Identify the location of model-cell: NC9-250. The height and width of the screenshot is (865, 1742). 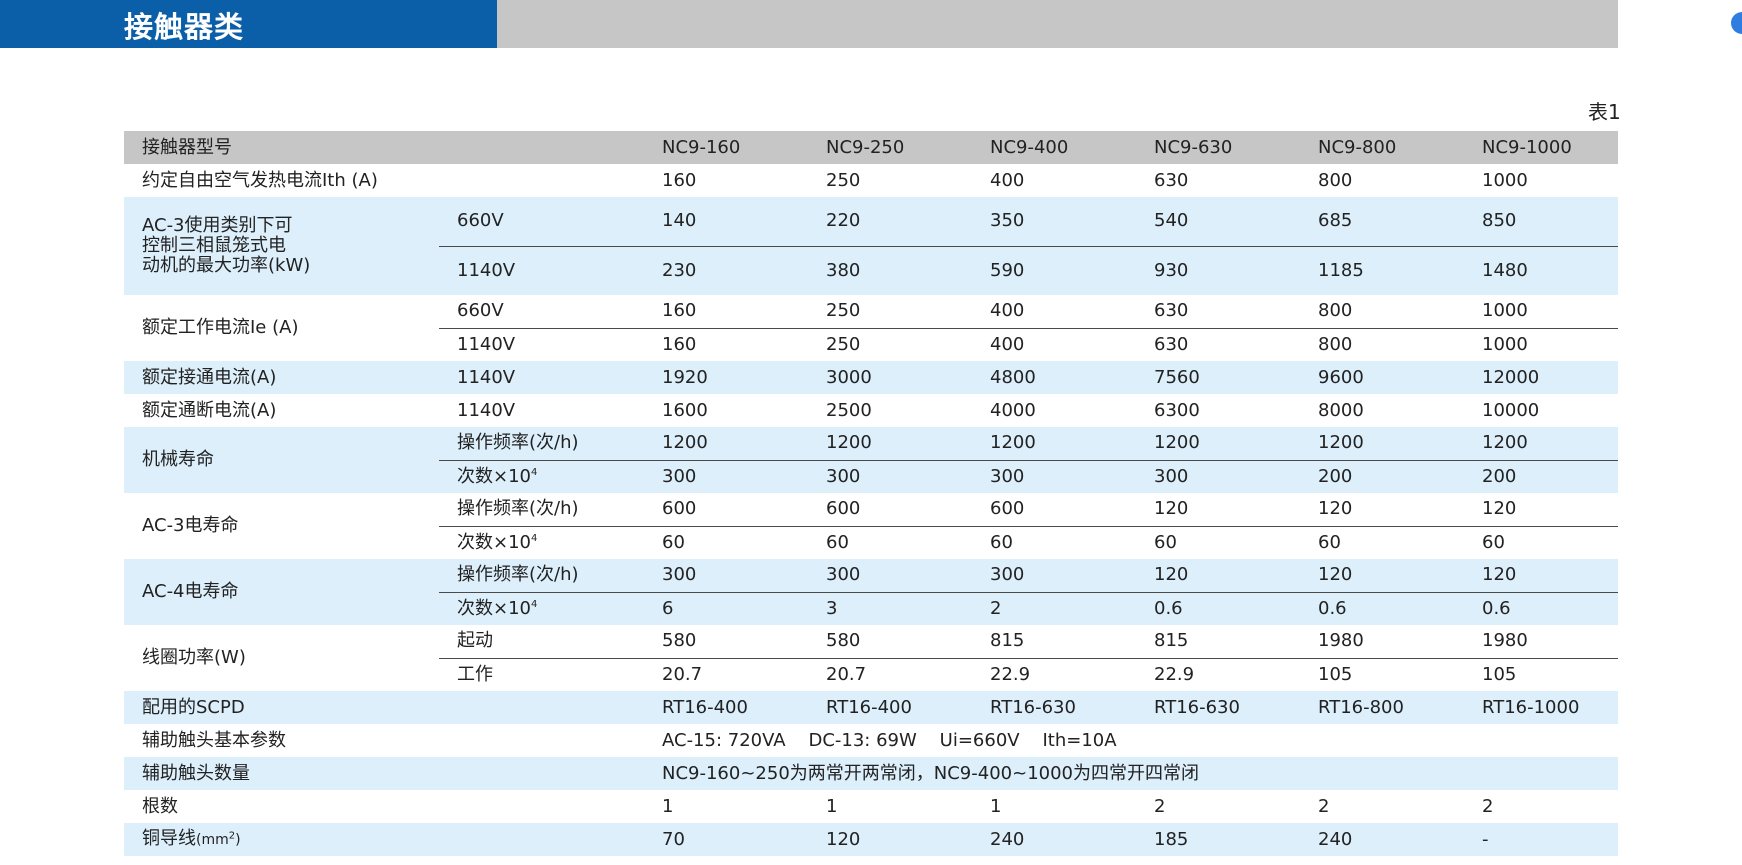
(890, 147).